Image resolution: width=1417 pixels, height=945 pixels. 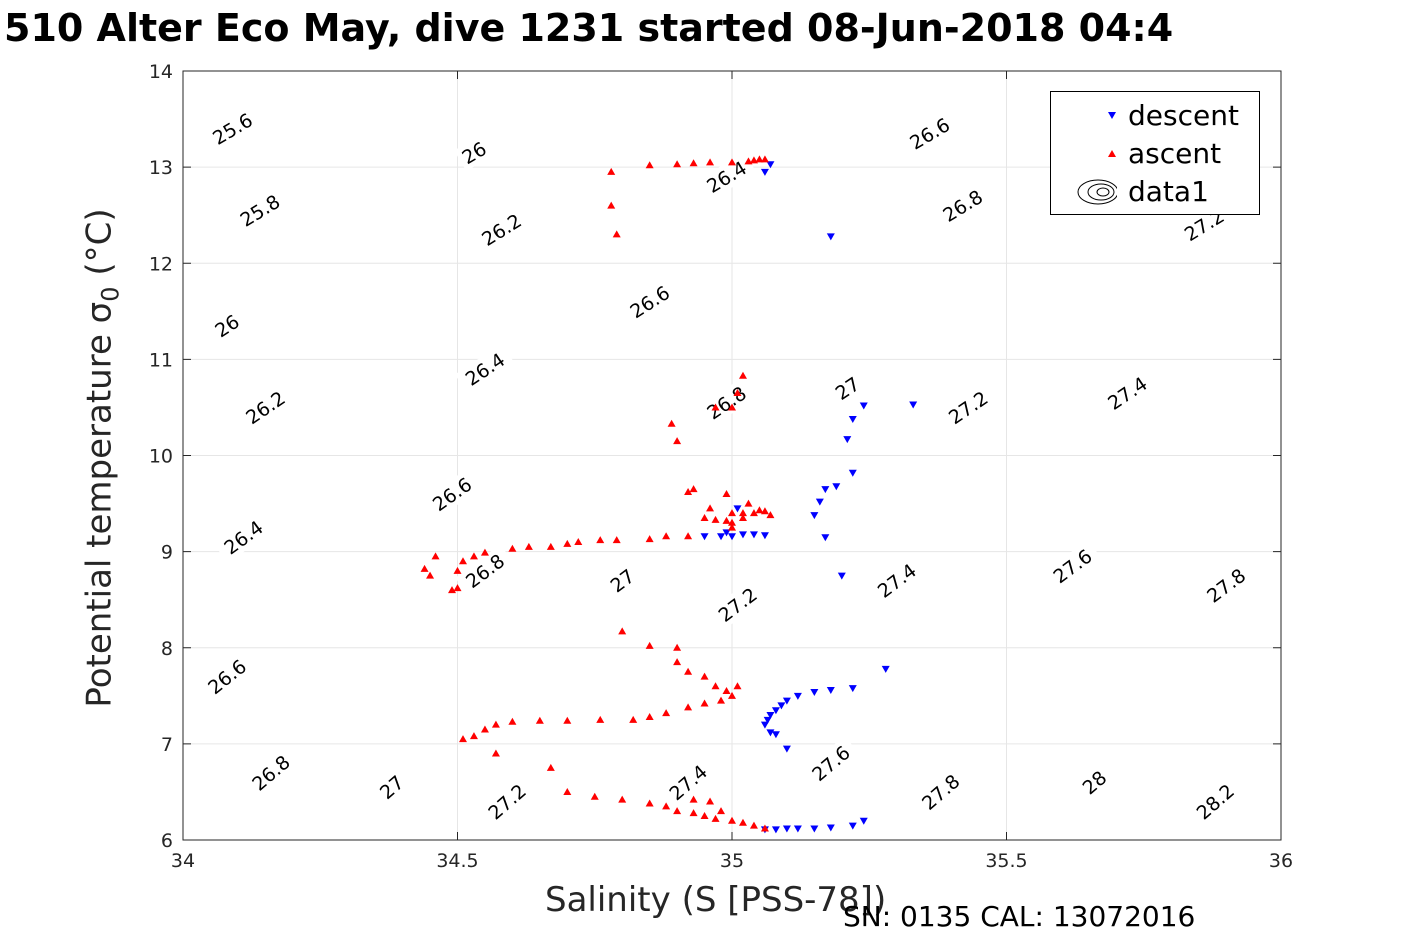 What do you see at coordinates (99, 312) in the screenshot?
I see `y-axis-label-greek: σ` at bounding box center [99, 312].